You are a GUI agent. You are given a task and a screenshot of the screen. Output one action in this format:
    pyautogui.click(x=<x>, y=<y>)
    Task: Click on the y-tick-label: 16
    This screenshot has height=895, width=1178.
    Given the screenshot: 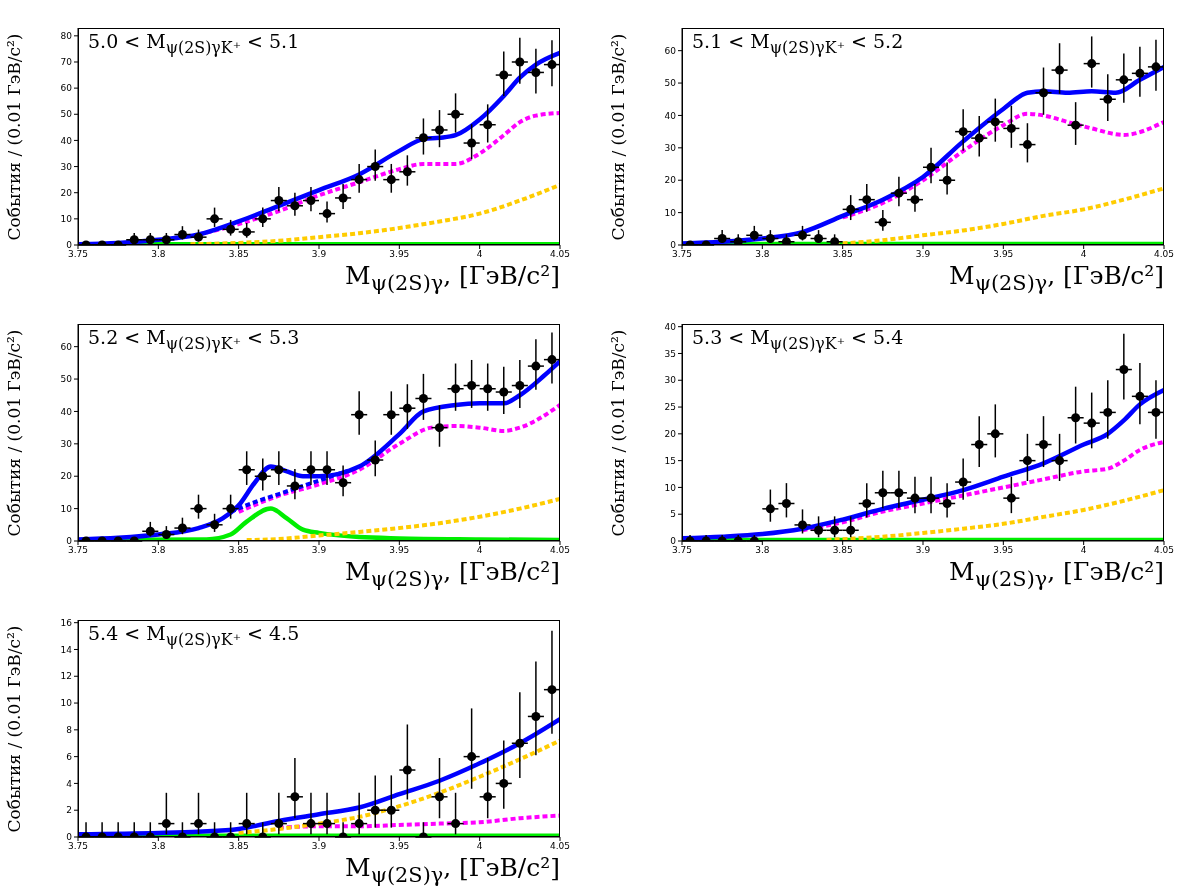 What is the action you would take?
    pyautogui.click(x=66, y=622)
    